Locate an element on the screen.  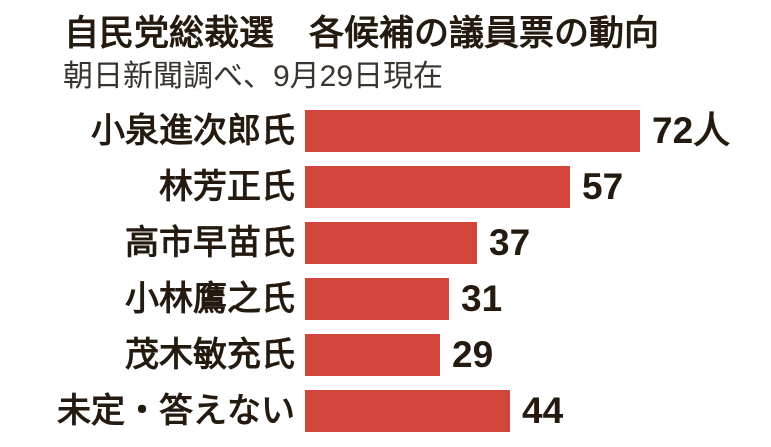
value-label: 57 is located at coordinates (603, 186).